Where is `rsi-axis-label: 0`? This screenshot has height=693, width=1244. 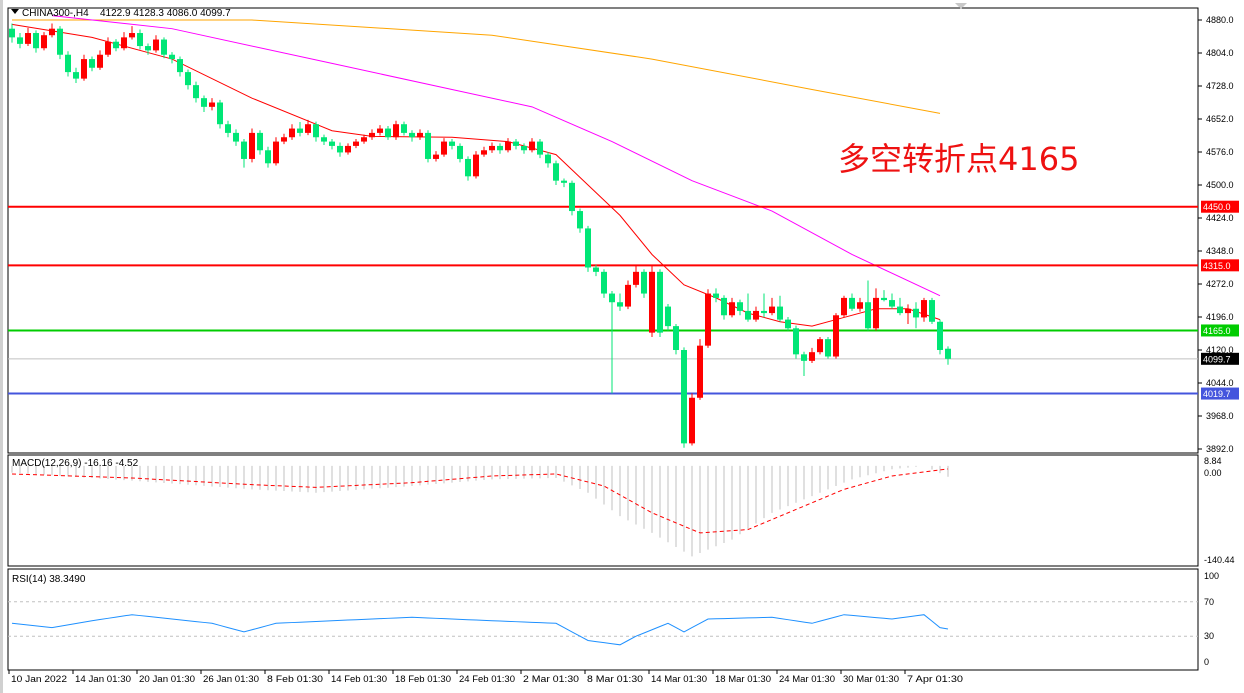
rsi-axis-label: 0 is located at coordinates (1206, 662).